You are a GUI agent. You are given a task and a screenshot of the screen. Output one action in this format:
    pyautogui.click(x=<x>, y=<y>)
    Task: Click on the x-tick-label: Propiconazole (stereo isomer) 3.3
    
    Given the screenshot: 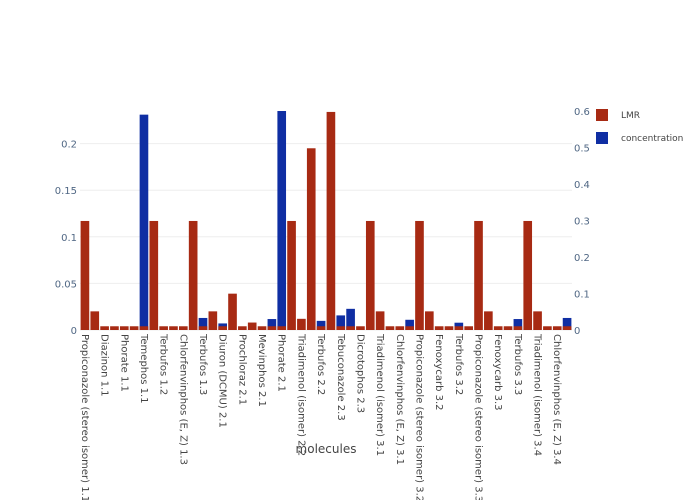 What is the action you would take?
    pyautogui.click(x=478, y=417)
    